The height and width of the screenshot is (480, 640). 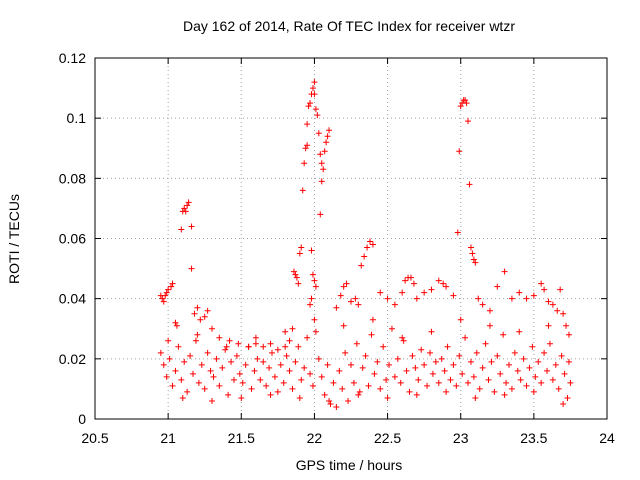 I want to click on x-tick-label: 21, so click(x=168, y=438).